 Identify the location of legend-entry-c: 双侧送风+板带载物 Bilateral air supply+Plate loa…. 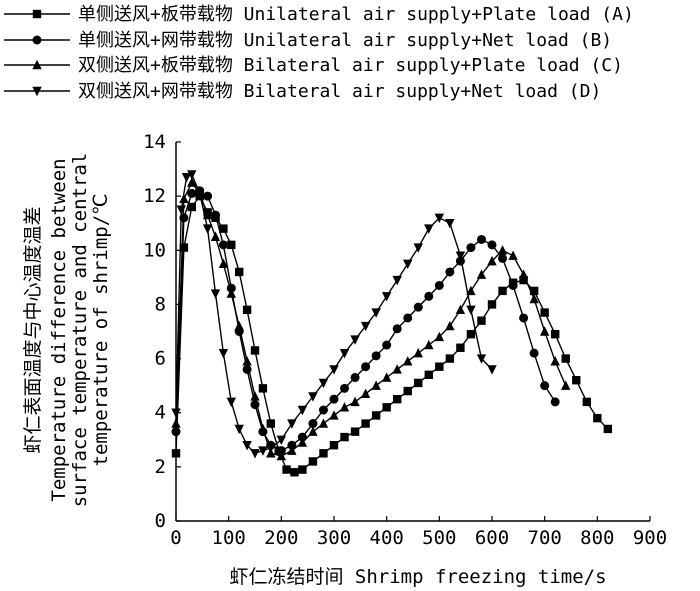
(313, 65).